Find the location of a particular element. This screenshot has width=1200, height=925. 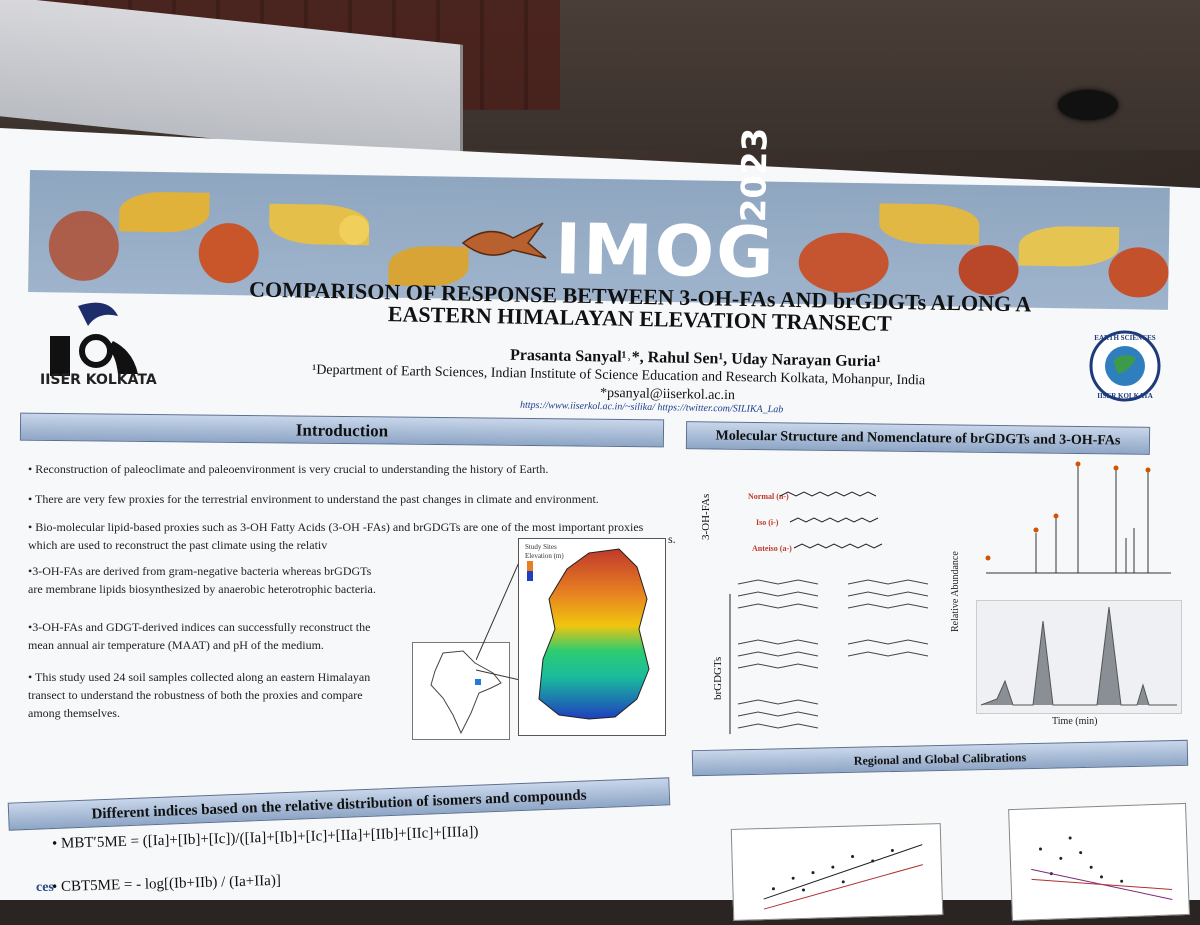

event-year: 2023 is located at coordinates (755, 175).